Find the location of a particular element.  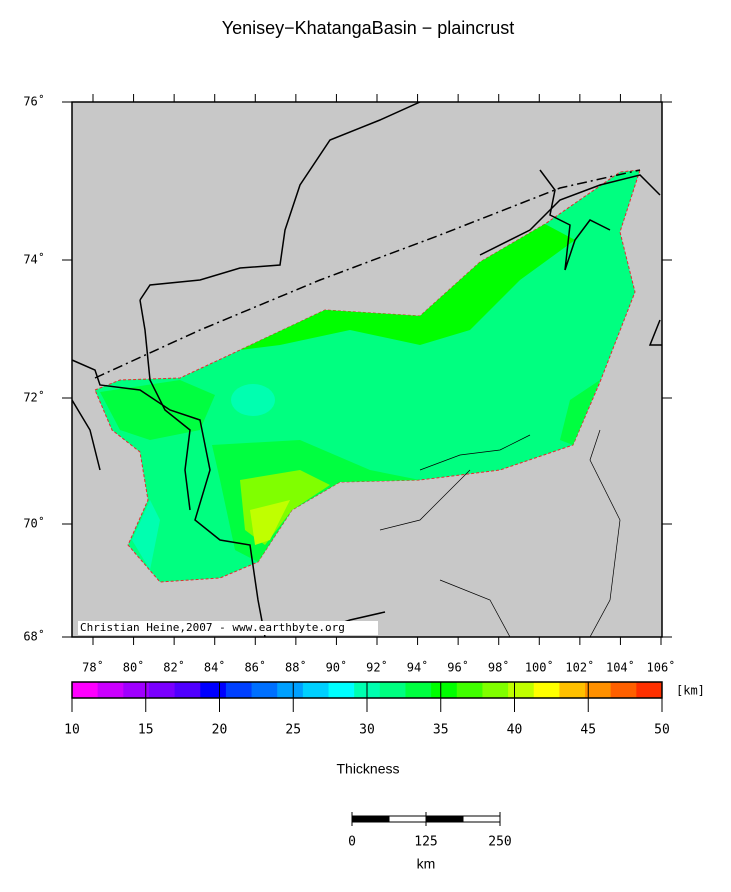

colorbar-tick-label: 15 is located at coordinates (146, 730).